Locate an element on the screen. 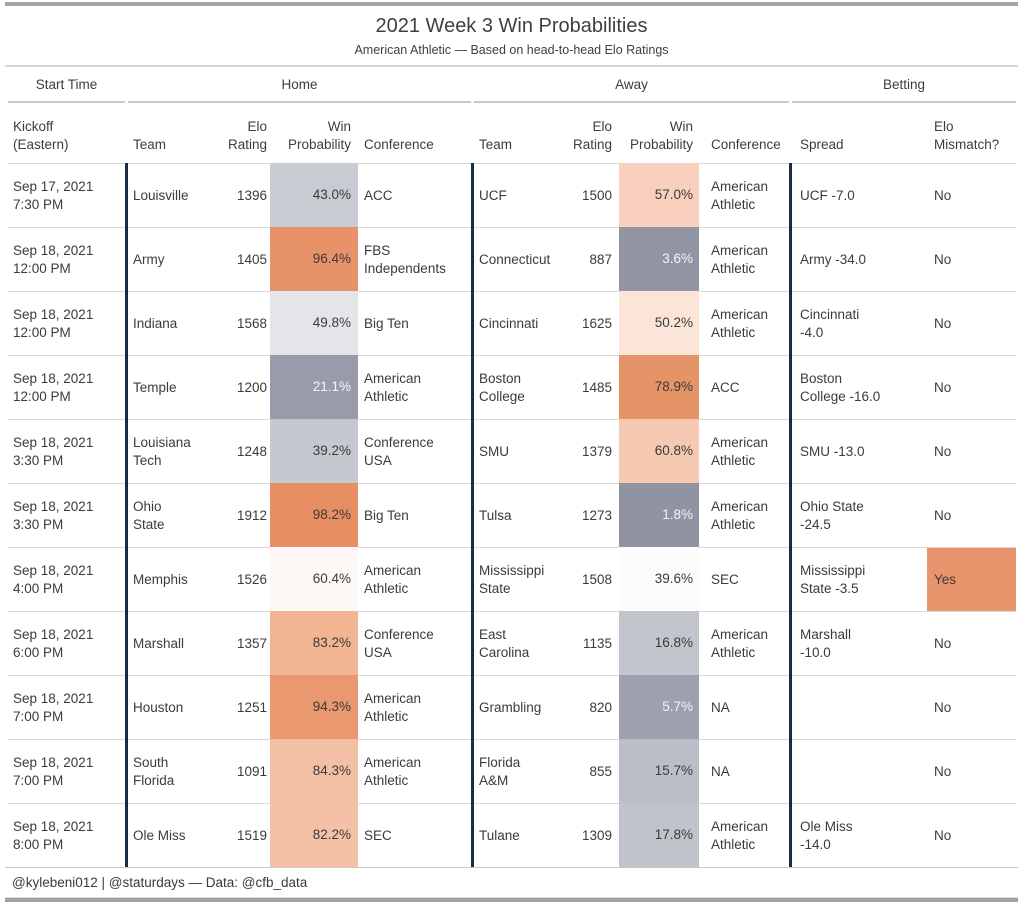 This screenshot has width=1023, height=913. away-winprob-cell: 50.2% is located at coordinates (659, 323).